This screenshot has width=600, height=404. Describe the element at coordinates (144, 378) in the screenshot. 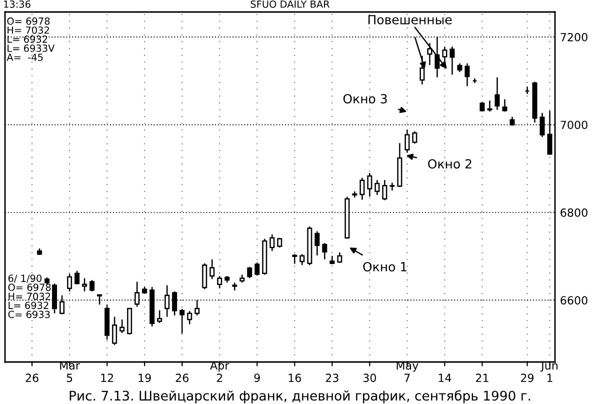

I see `x-tick-label: 19` at that location.